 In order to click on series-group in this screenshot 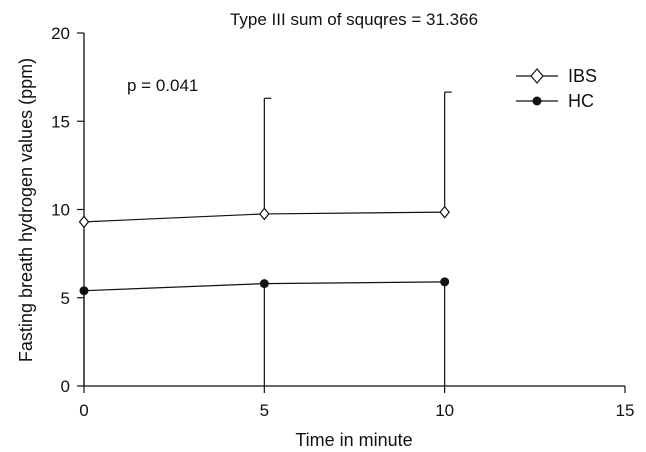, I will do `click(264, 250)`.